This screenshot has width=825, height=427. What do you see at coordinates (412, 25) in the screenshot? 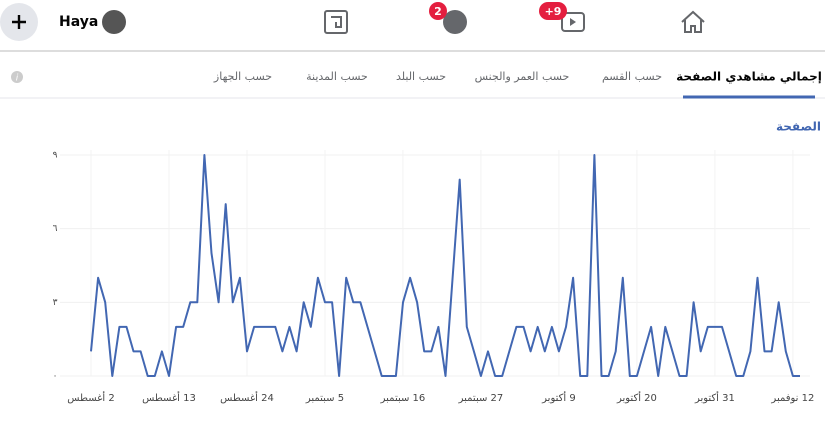
I see `nav-bar` at bounding box center [412, 25].